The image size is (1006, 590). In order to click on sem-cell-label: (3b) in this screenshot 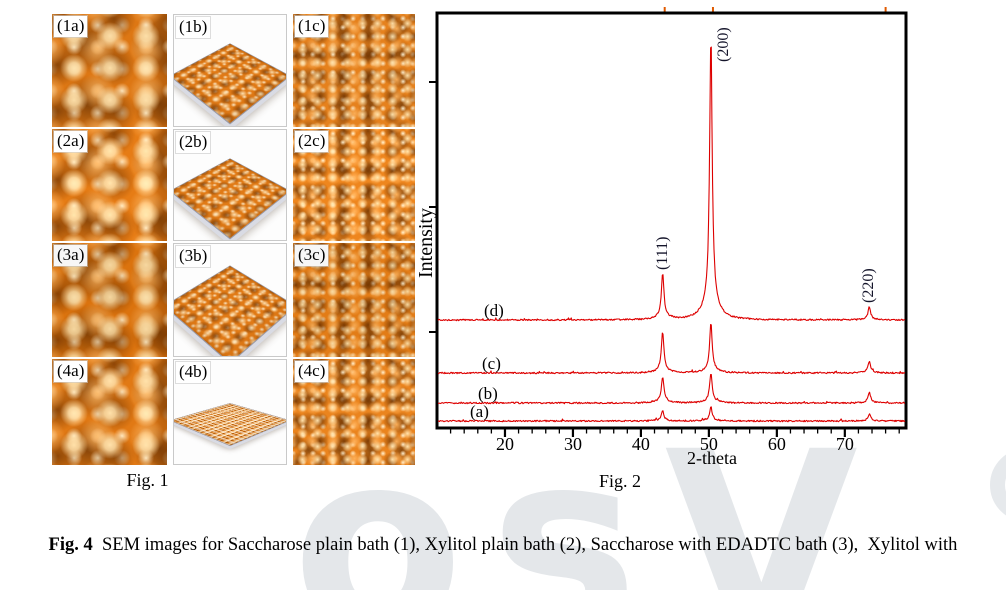, I will do `click(193, 256)`.